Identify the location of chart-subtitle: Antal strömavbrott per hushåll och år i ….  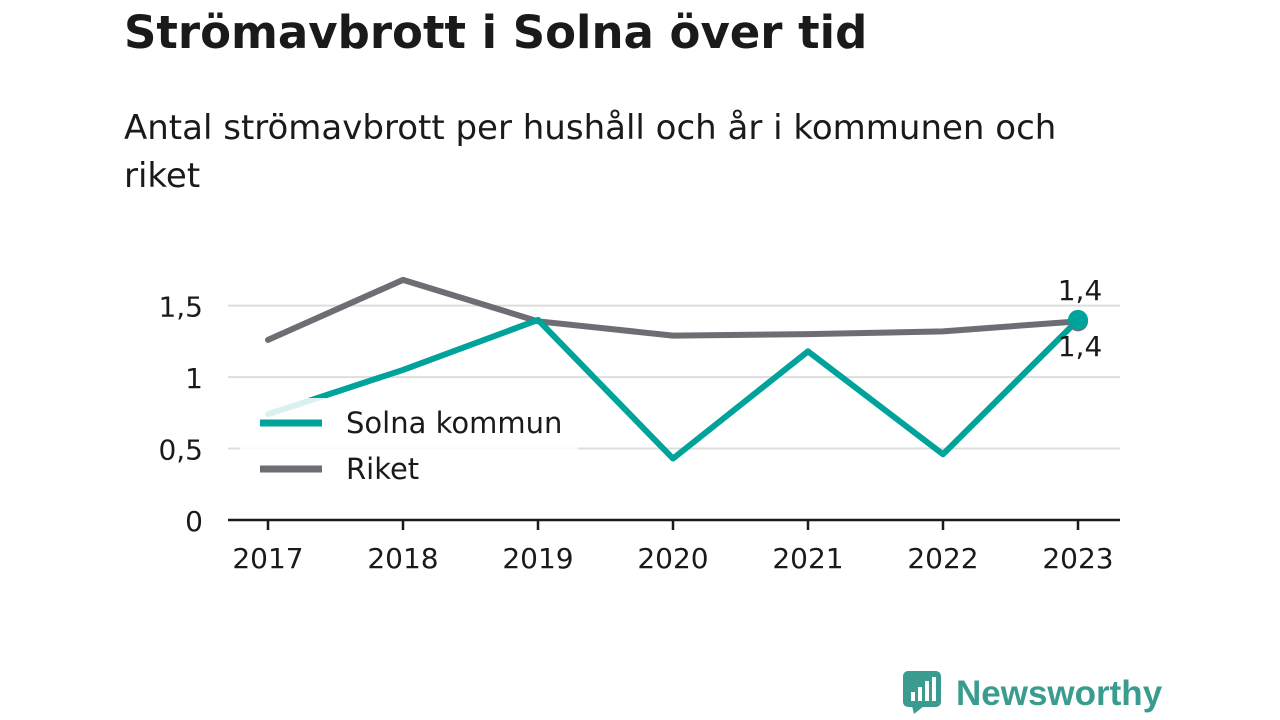
(590, 152).